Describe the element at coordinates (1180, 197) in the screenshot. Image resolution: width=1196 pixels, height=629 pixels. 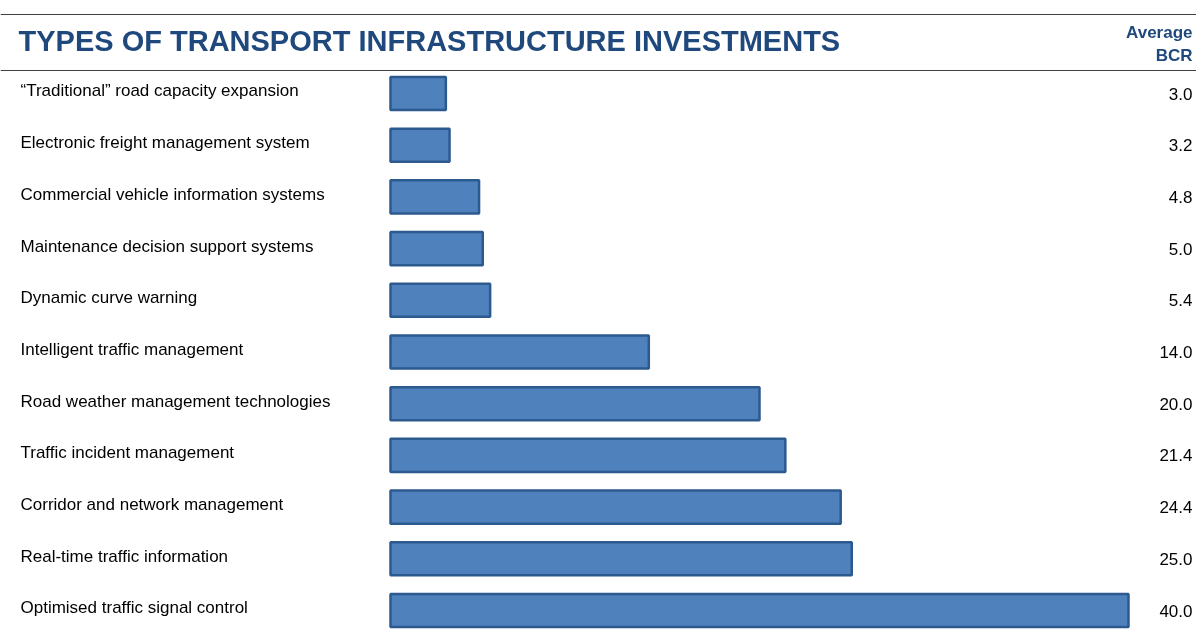
I see `data-label: 4.8` at that location.